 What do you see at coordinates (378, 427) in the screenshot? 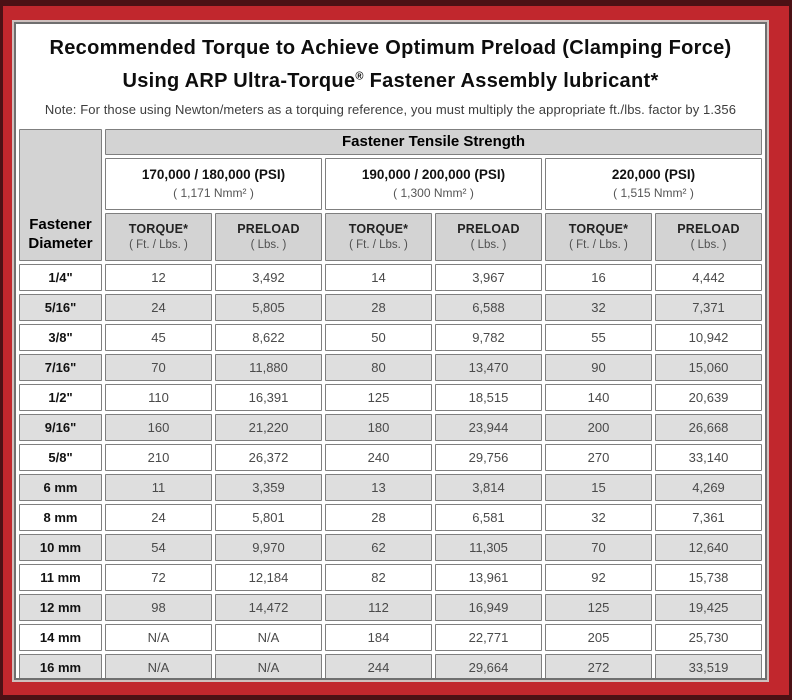
I see `value-cell: 180` at bounding box center [378, 427].